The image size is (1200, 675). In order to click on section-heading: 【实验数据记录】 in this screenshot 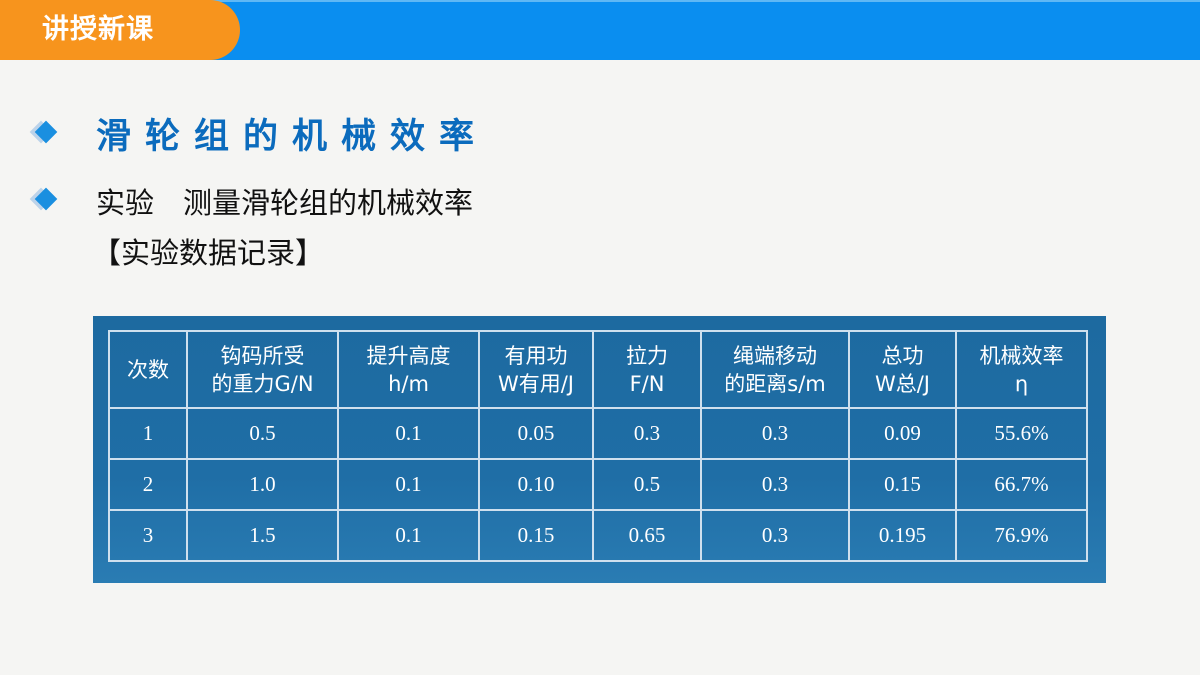, I will do `click(208, 253)`.